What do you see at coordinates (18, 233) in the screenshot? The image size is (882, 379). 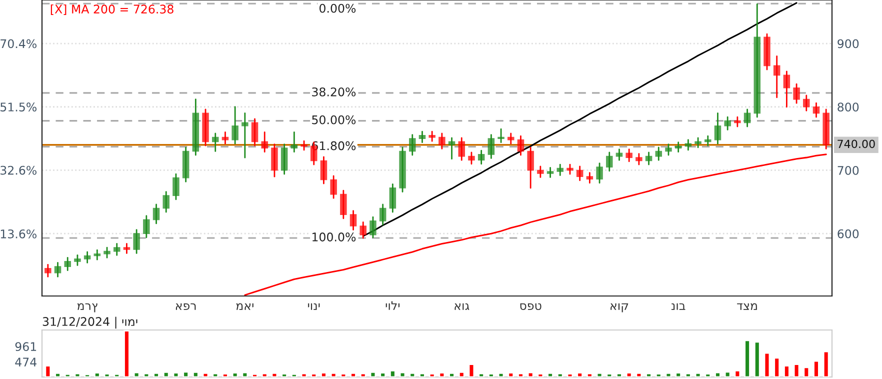 I see `y2-tick-label: 13.6%` at bounding box center [18, 233].